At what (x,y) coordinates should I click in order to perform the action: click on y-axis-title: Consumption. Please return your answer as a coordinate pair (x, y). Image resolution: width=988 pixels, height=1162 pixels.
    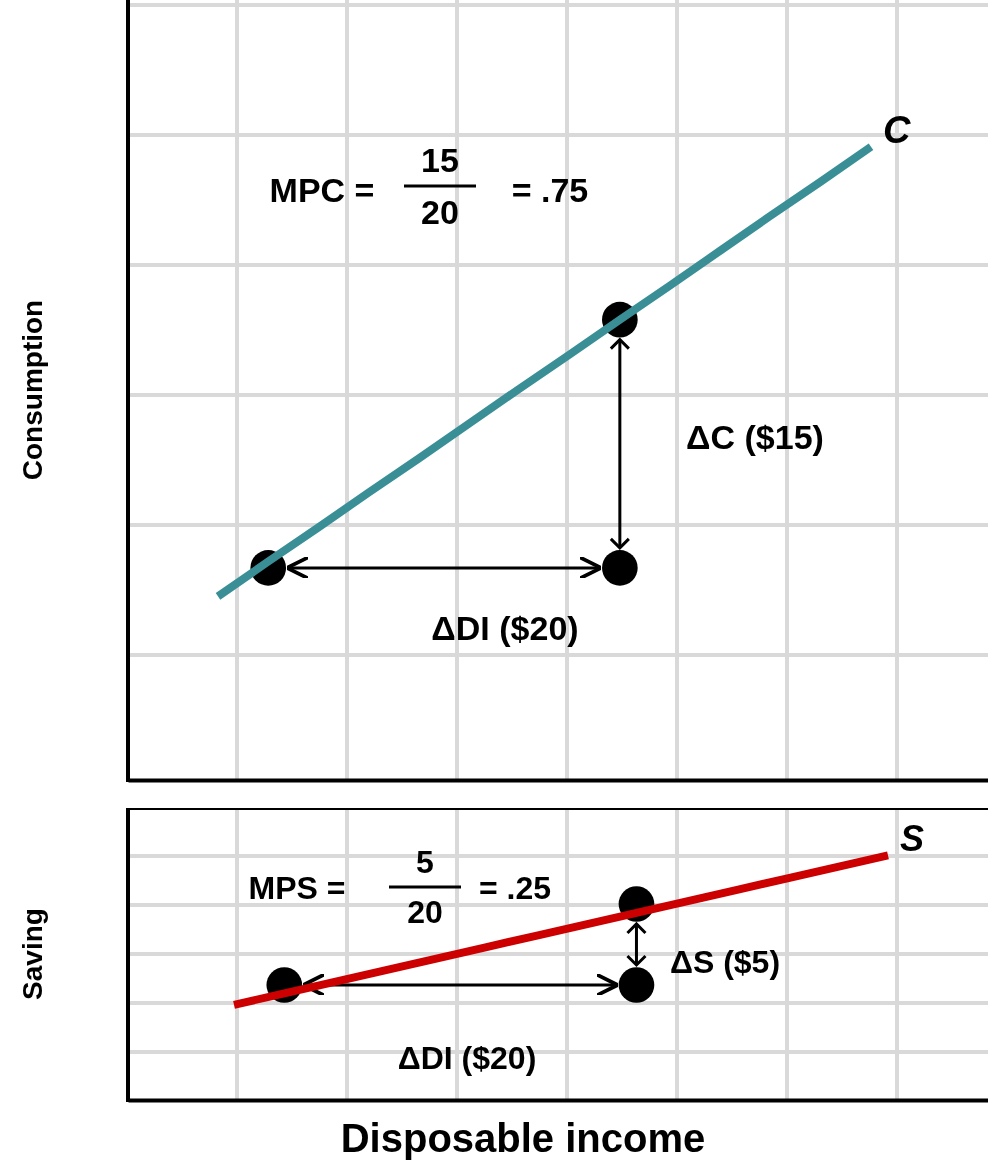
    Looking at the image, I should click on (32, 390).